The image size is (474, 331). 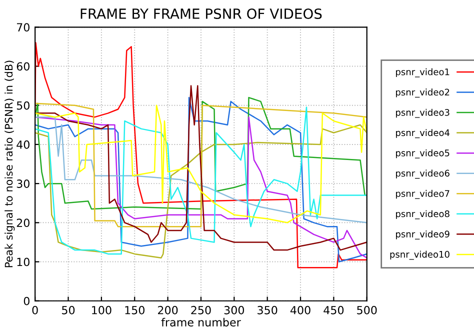 What do you see at coordinates (23, 66) in the screenshot?
I see `y-tick-label: 60` at bounding box center [23, 66].